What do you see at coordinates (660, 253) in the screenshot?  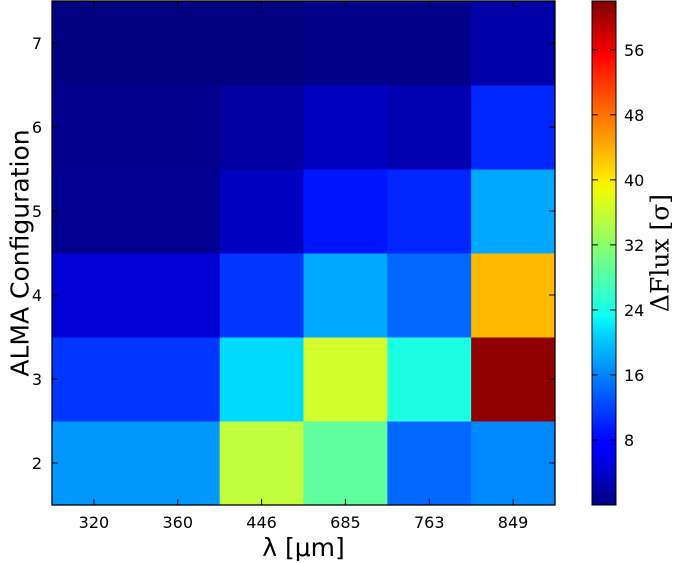 I see `colorbar-label: ΔFlux [σ]` at bounding box center [660, 253].